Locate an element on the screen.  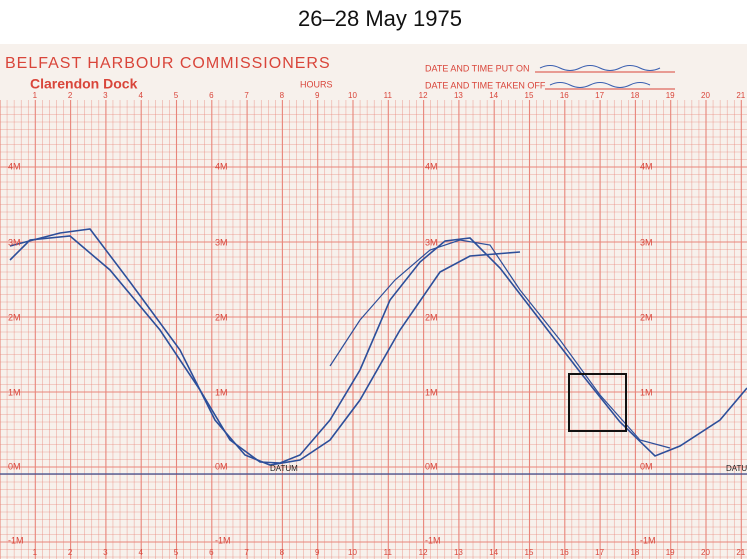
title: 26–28 May 1975 is located at coordinates (380, 18).